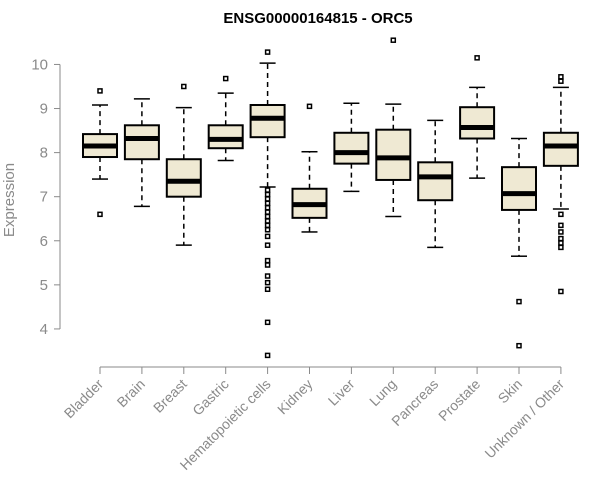 The height and width of the screenshot is (500, 600). Describe the element at coordinates (510, 391) in the screenshot. I see `x-tick-label: Skin` at that location.